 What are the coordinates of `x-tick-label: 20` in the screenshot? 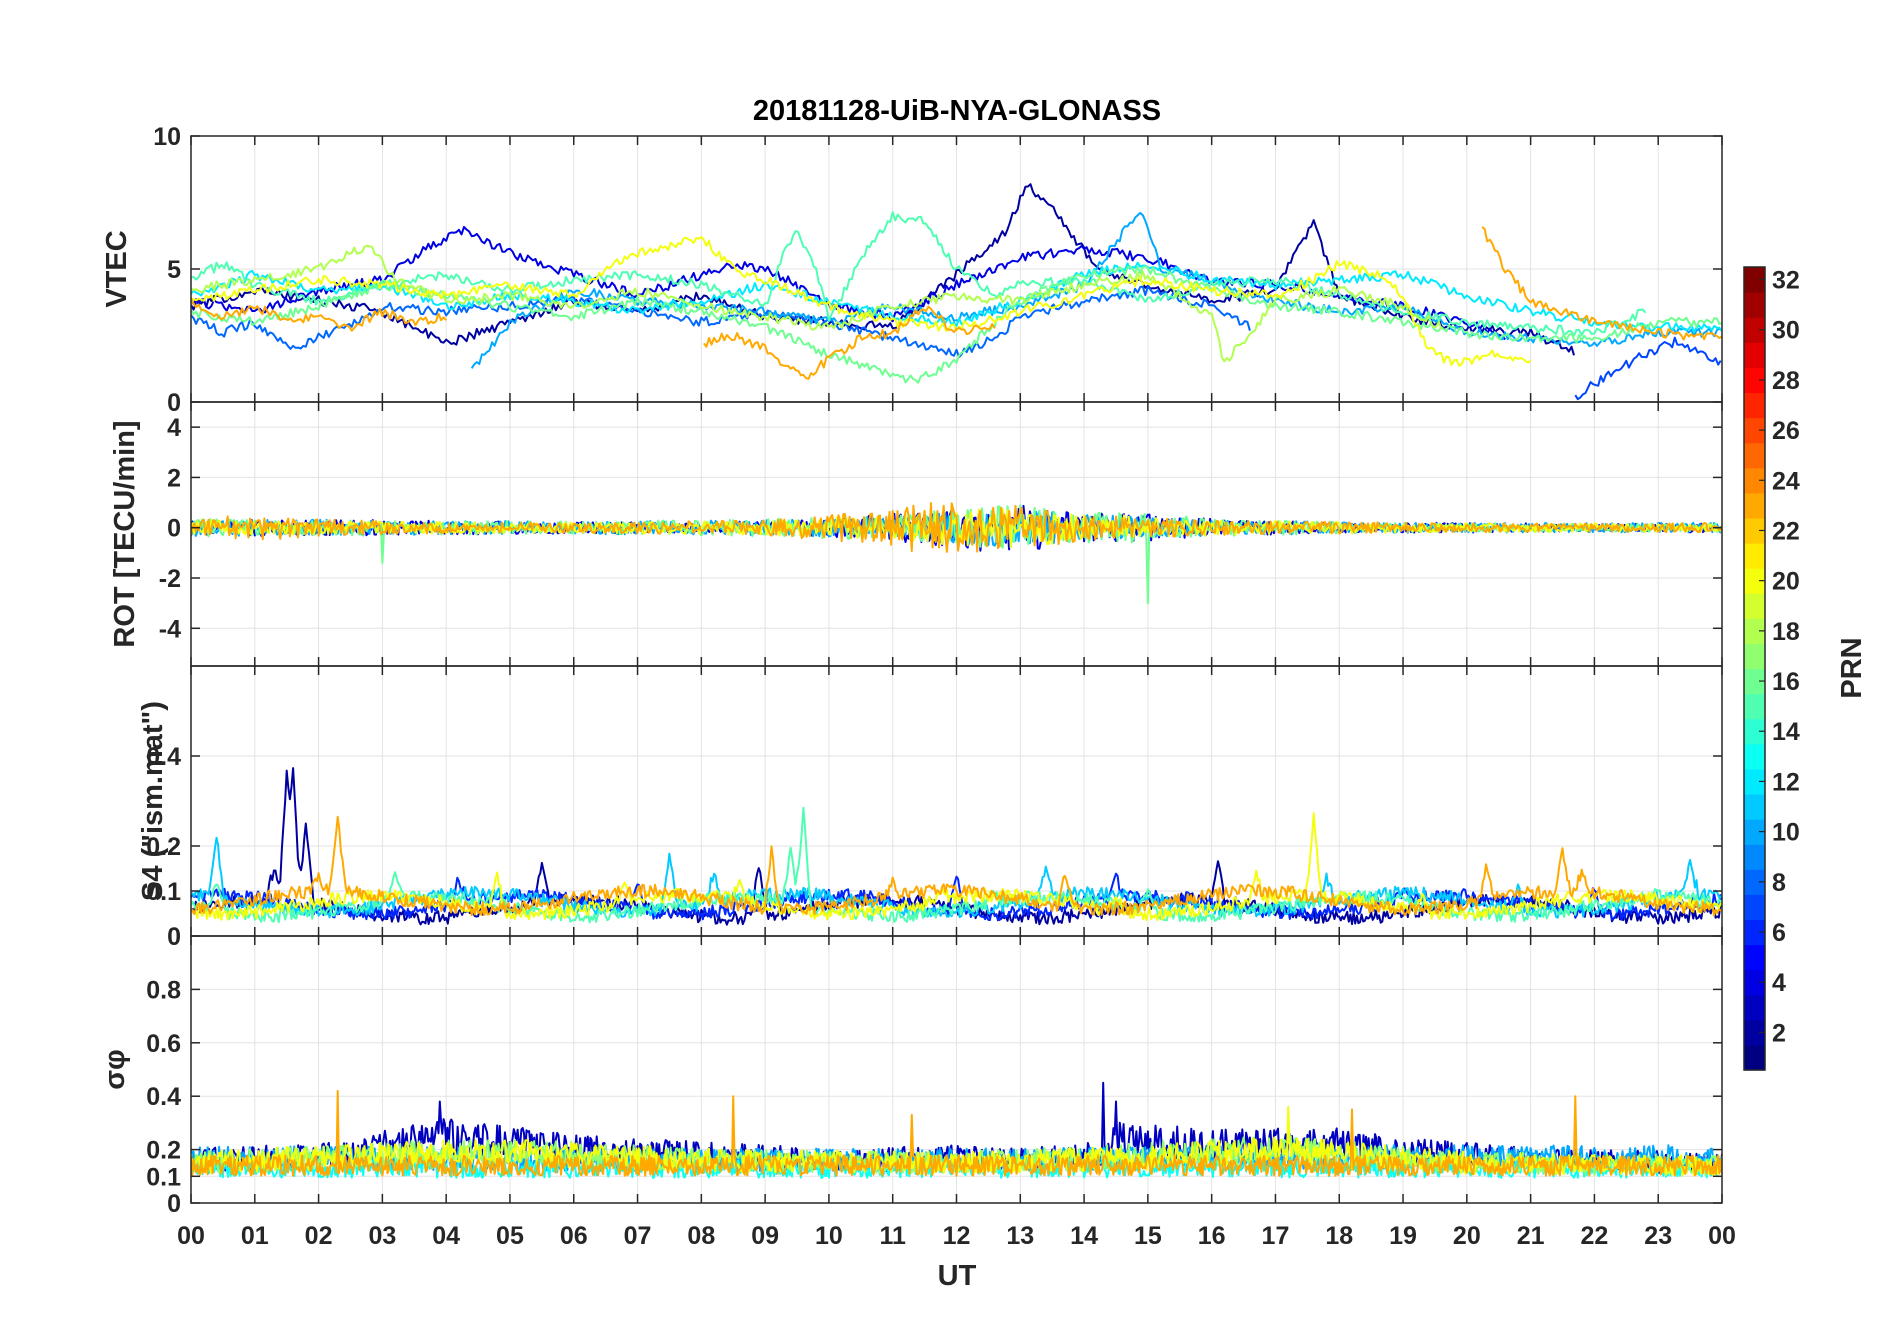 It's located at (1467, 1236).